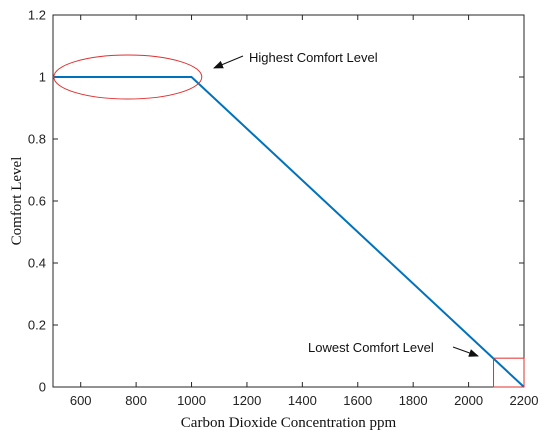  I want to click on x-axis-title: Carbon Dioxide Concentration ppm, so click(289, 423).